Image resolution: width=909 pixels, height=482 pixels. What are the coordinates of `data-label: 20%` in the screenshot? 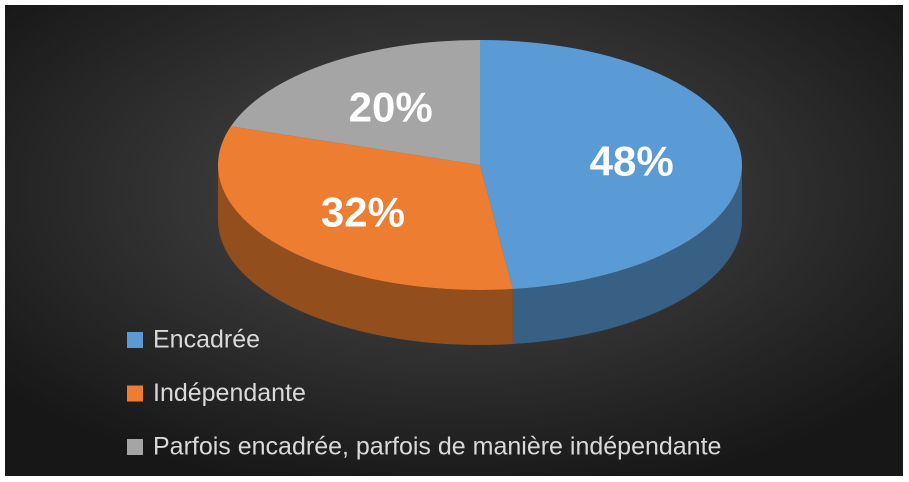 It's located at (391, 106).